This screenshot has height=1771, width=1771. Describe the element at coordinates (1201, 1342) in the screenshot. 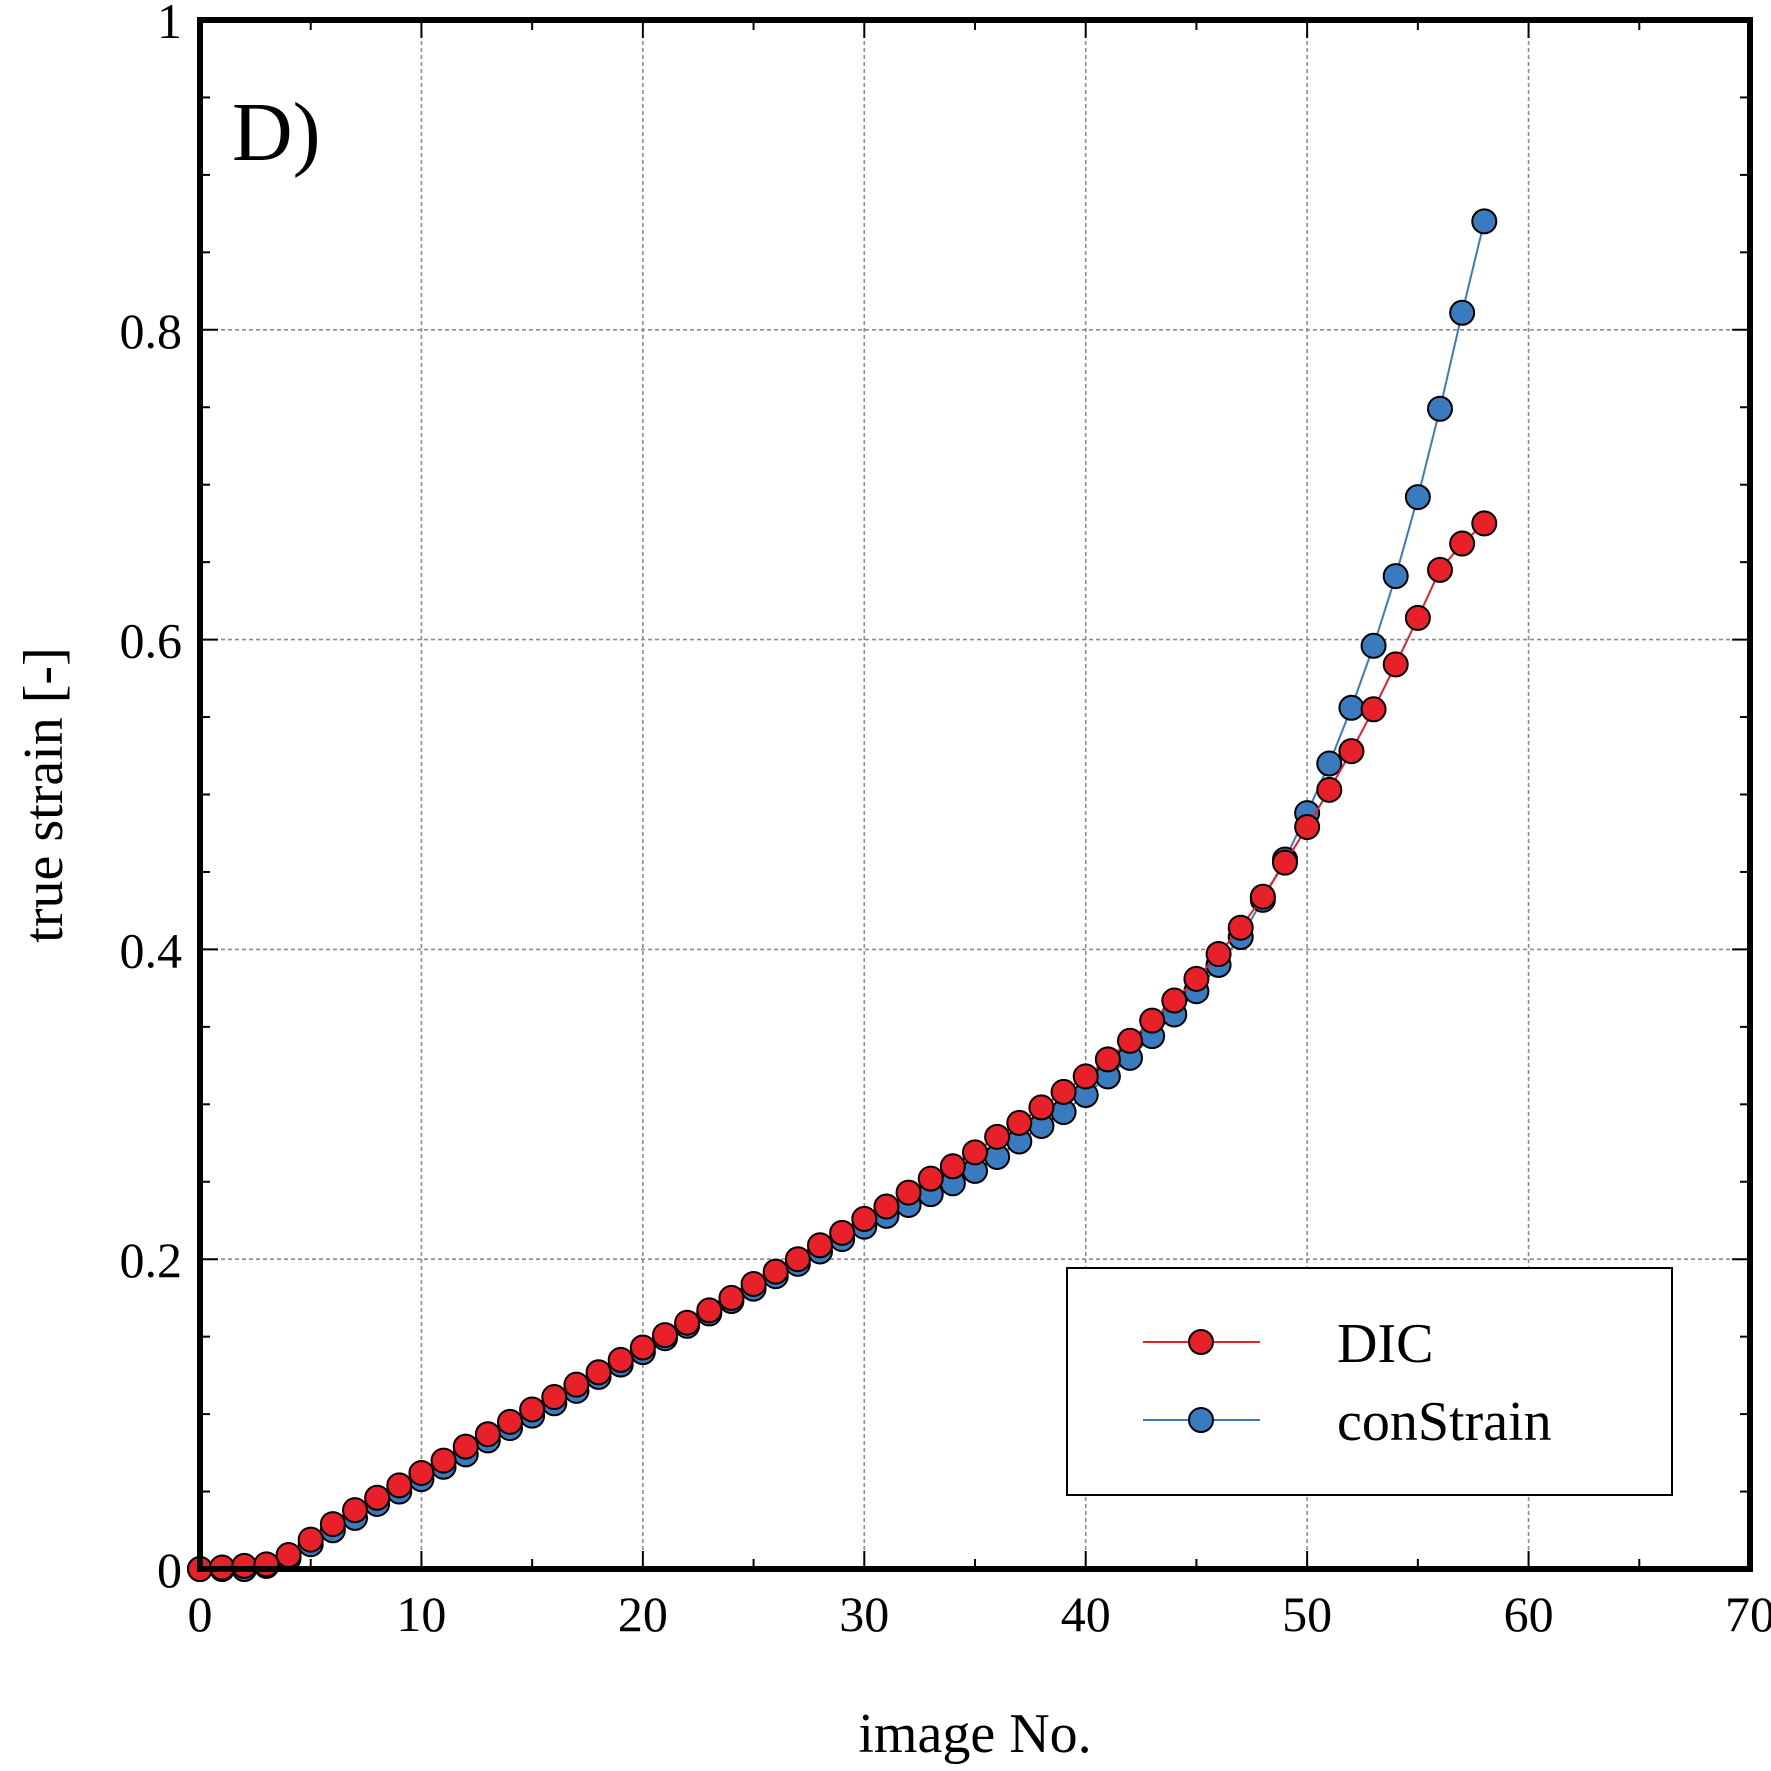

I see `legend-marker-dic` at that location.